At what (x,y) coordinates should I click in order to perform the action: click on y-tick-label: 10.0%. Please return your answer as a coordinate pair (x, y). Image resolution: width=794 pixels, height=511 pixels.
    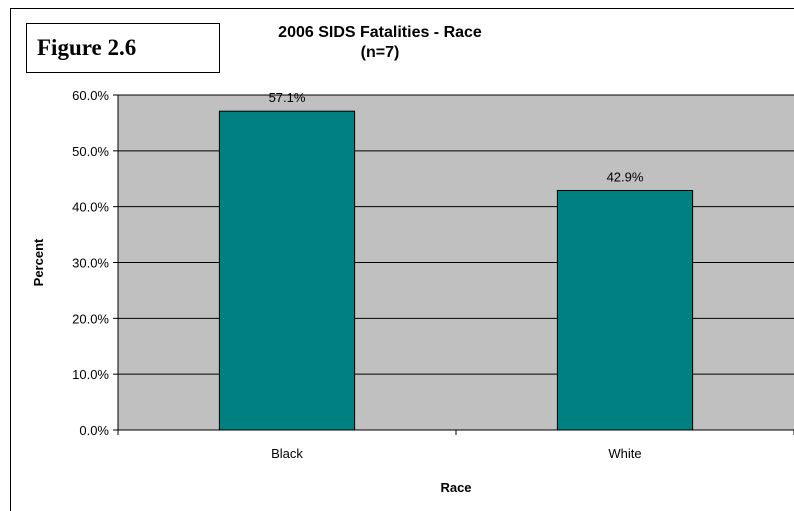
    Looking at the image, I should click on (90, 374).